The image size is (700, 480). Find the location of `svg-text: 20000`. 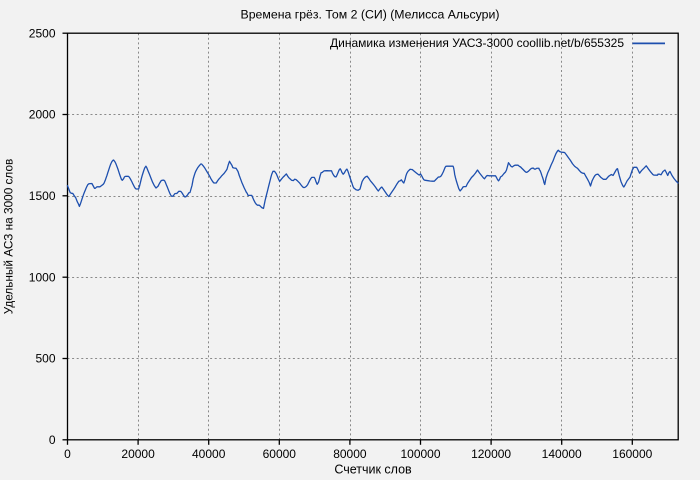

svg-text: 20000 is located at coordinates (138, 454).